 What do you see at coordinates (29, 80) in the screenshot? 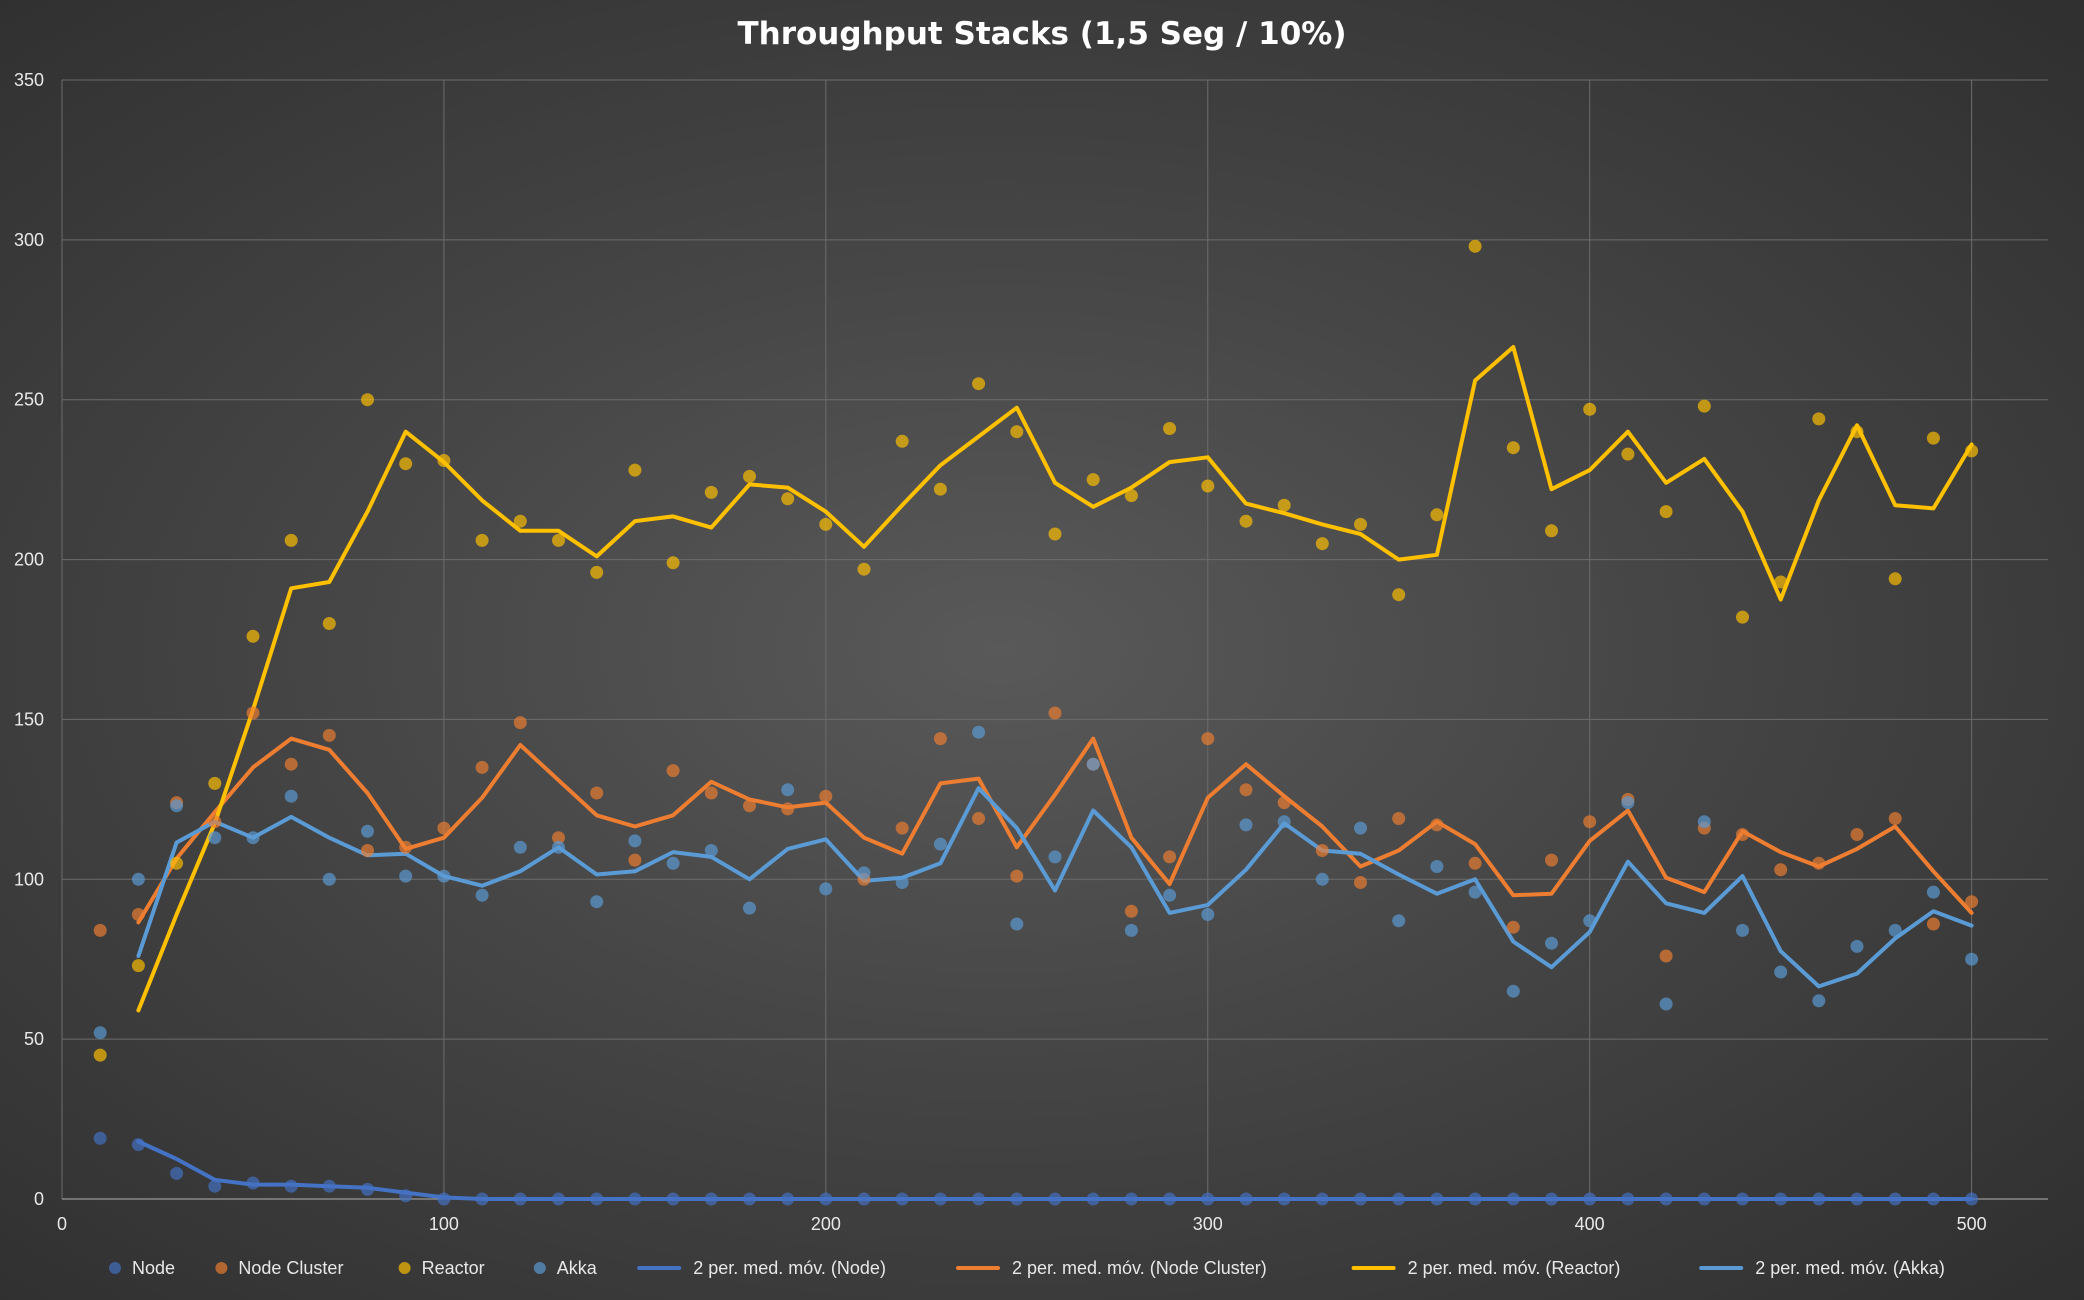
I see `y-tick-label: 350` at bounding box center [29, 80].